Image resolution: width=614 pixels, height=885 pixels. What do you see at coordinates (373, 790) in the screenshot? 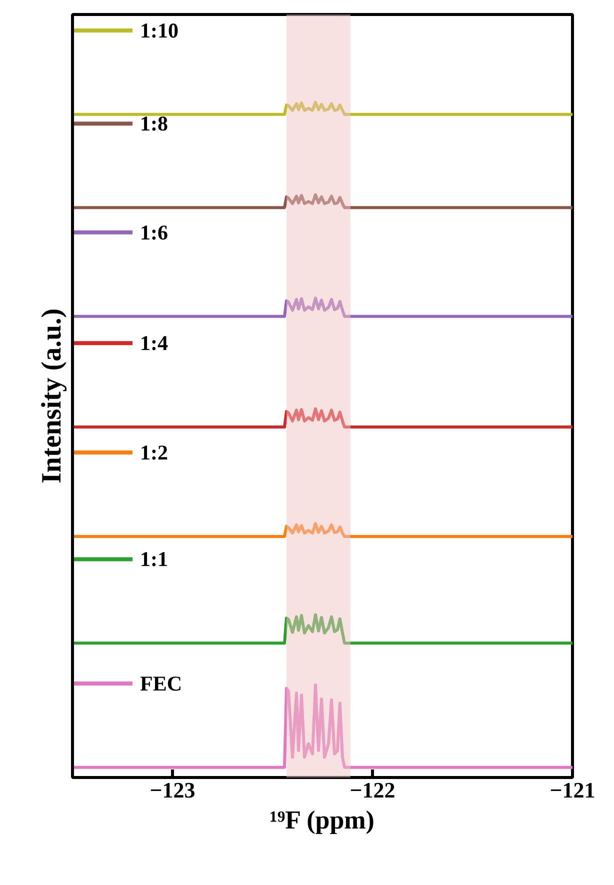
I see `x-tick-label: −122` at bounding box center [373, 790].